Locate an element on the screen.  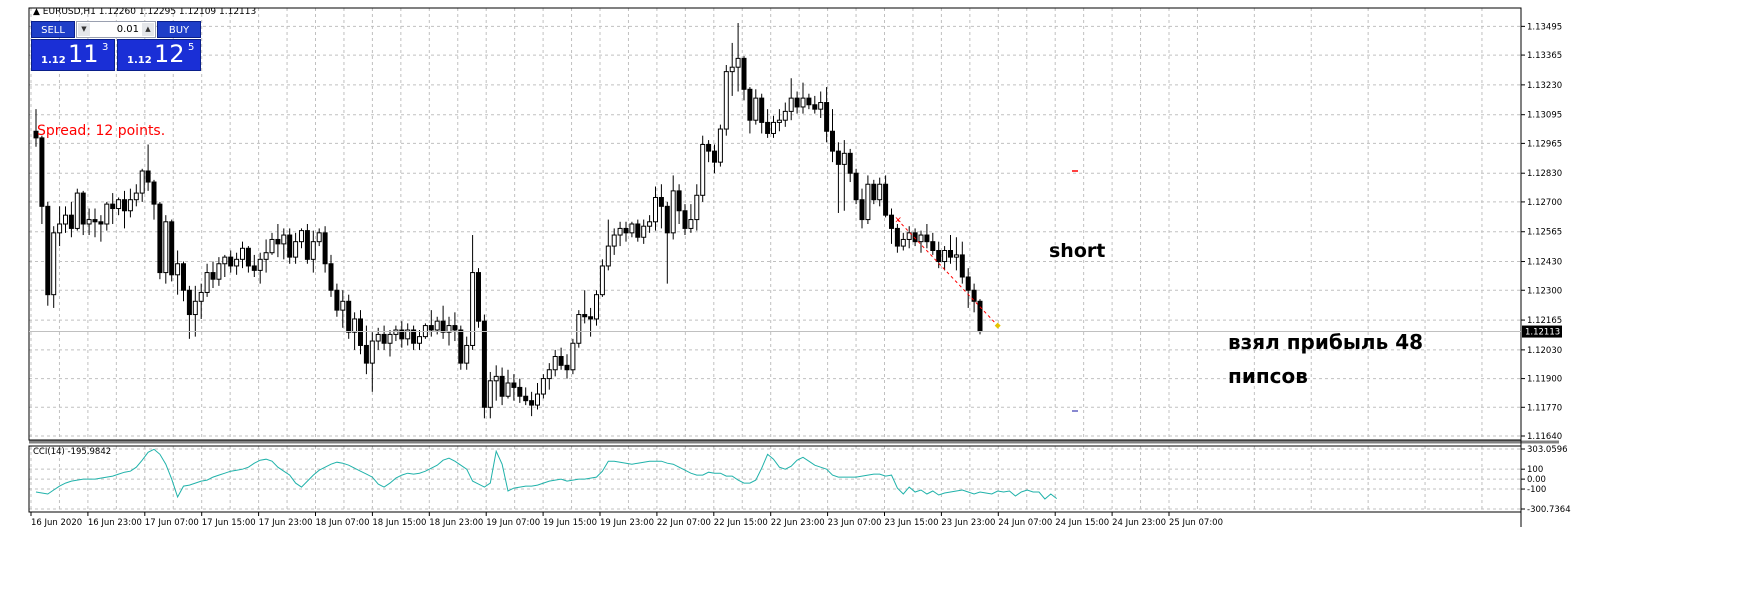
sell-button: SELL is located at coordinates (53, 29).